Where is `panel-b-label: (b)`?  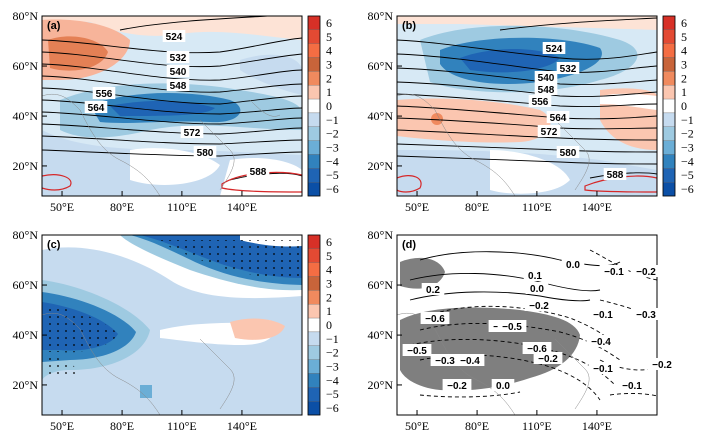
panel-b-label: (b) is located at coordinates (409, 26).